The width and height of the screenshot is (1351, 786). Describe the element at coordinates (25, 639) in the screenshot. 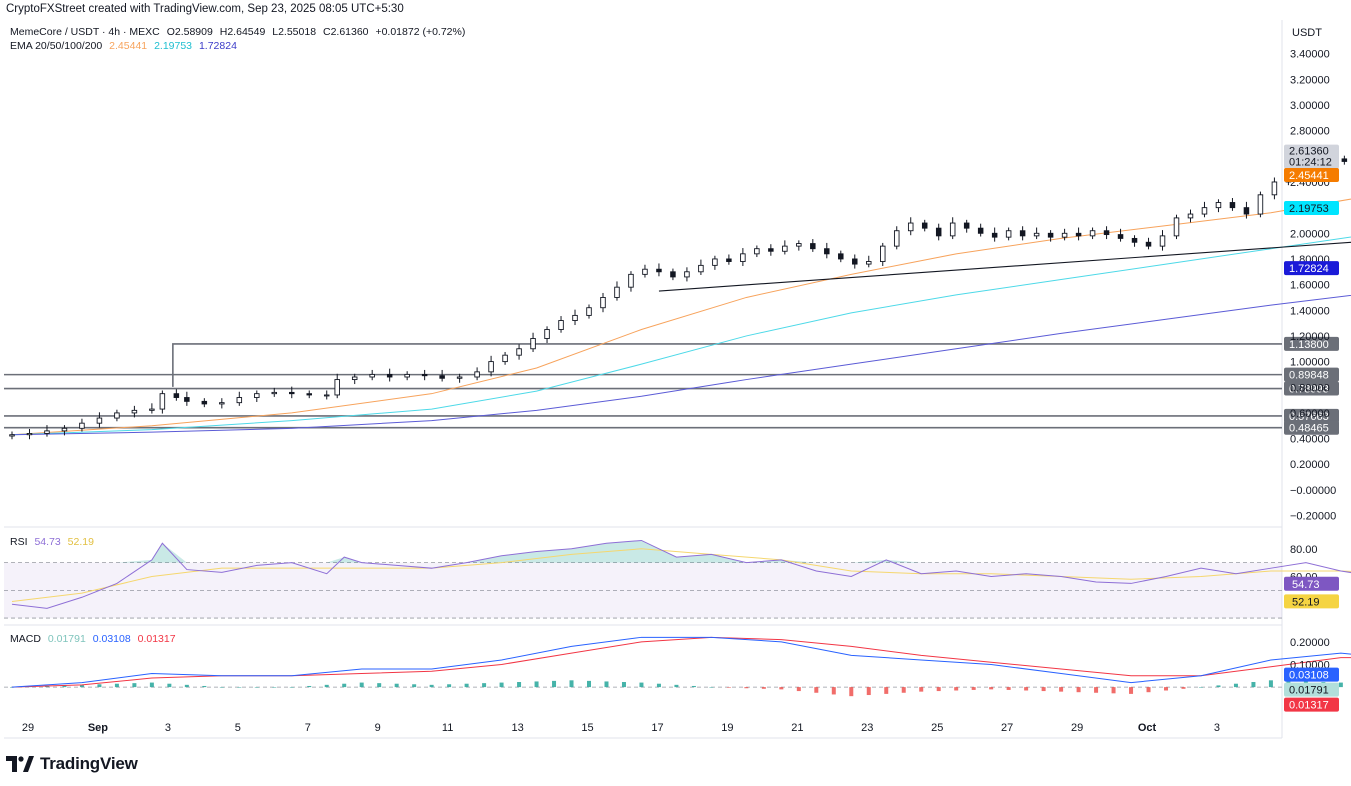

I see `macd-label: MACD` at that location.